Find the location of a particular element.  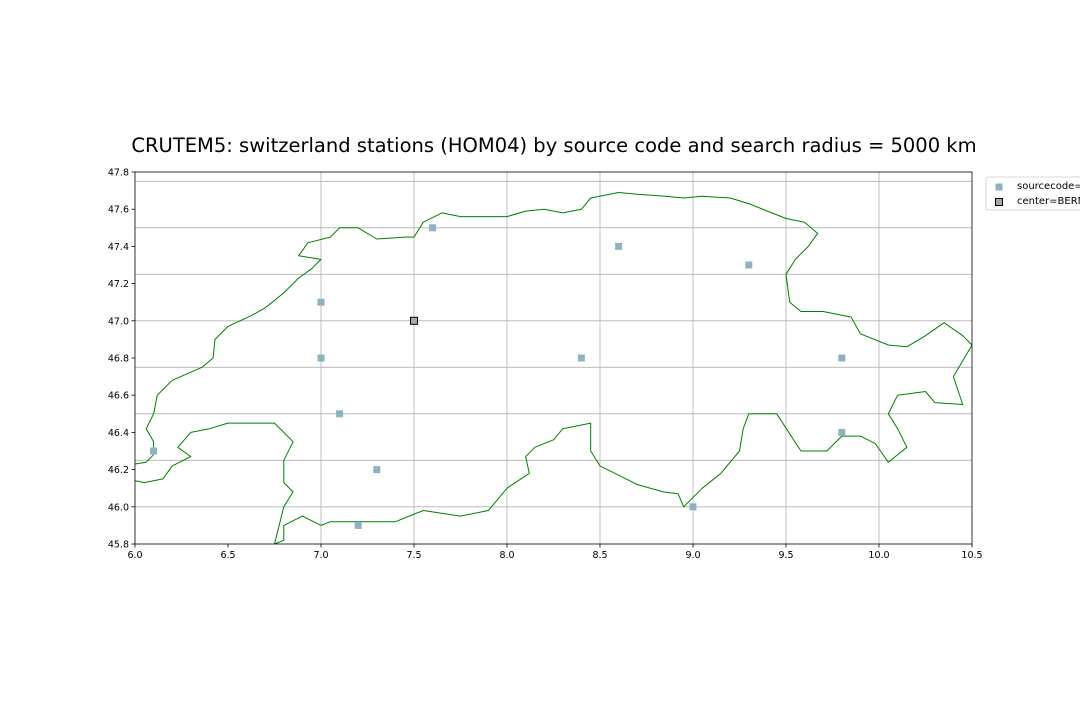

y-tick-label: 46.2 is located at coordinates (118, 470).